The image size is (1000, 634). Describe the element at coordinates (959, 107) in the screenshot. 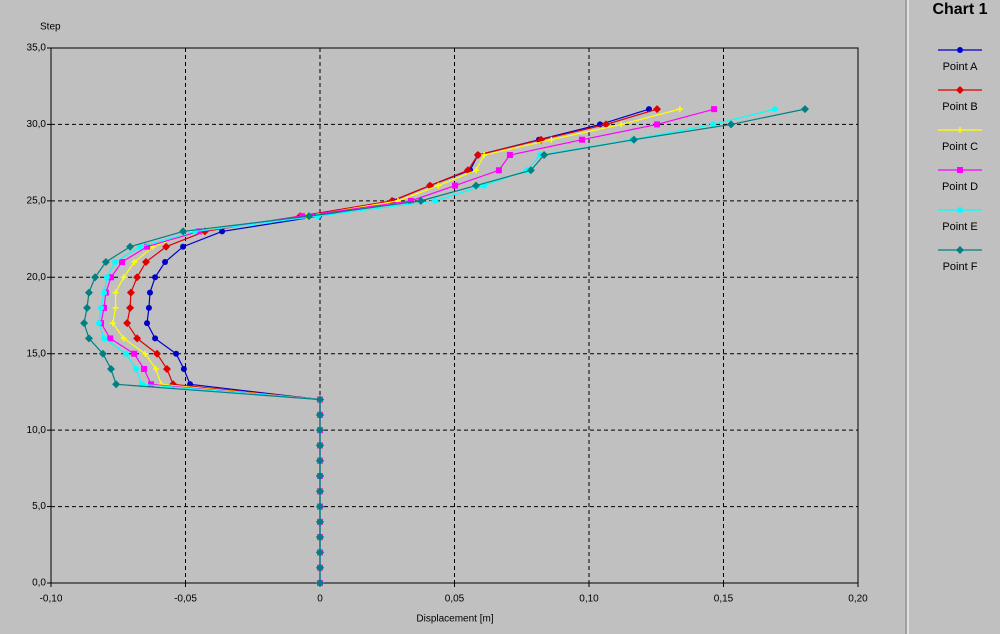

I see `legend-label: Point B` at that location.